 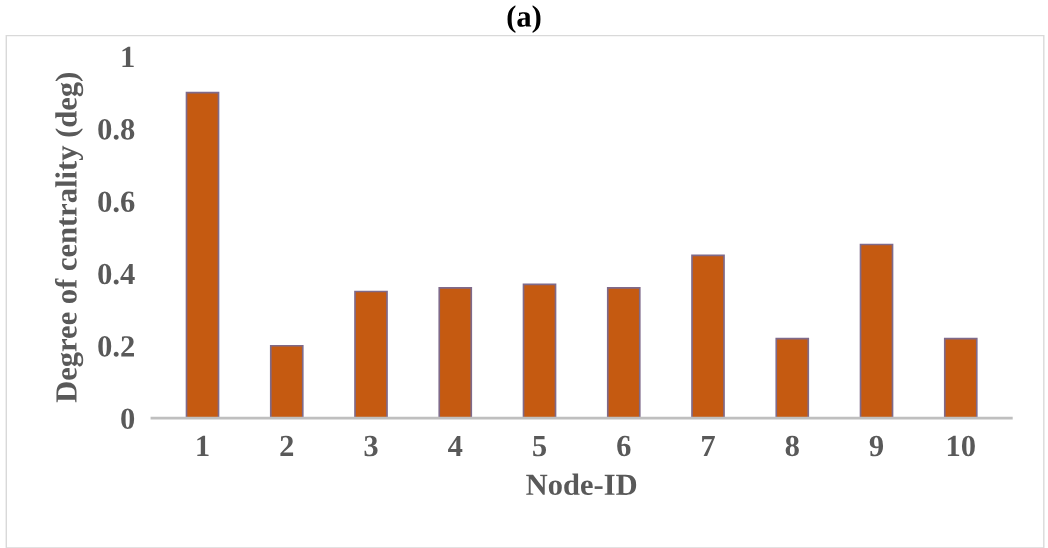 I want to click on x-tick-label: 9, so click(x=876, y=446).